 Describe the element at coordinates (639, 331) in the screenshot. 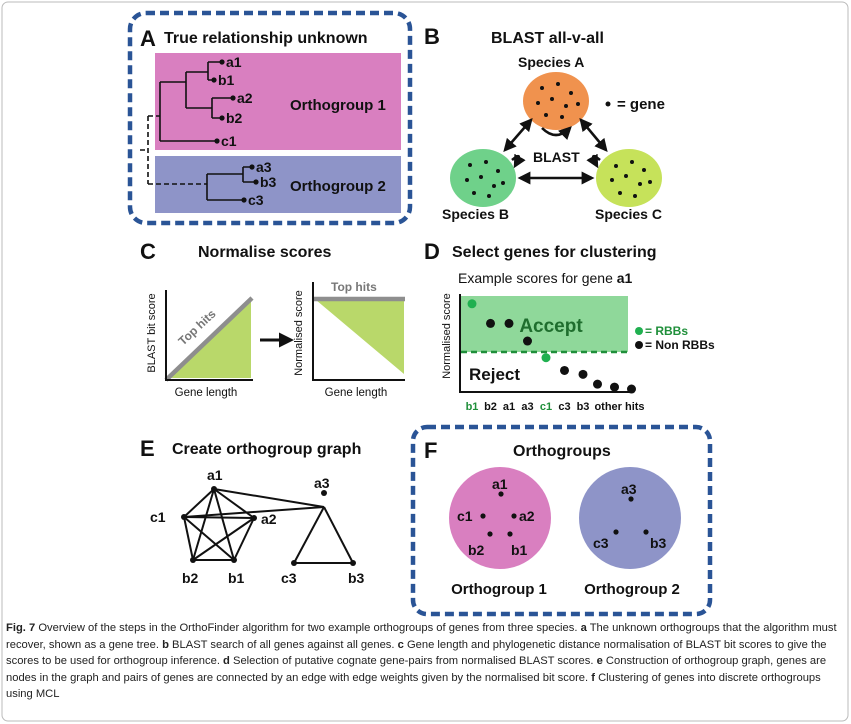

I see `legend-rbb-dot` at that location.